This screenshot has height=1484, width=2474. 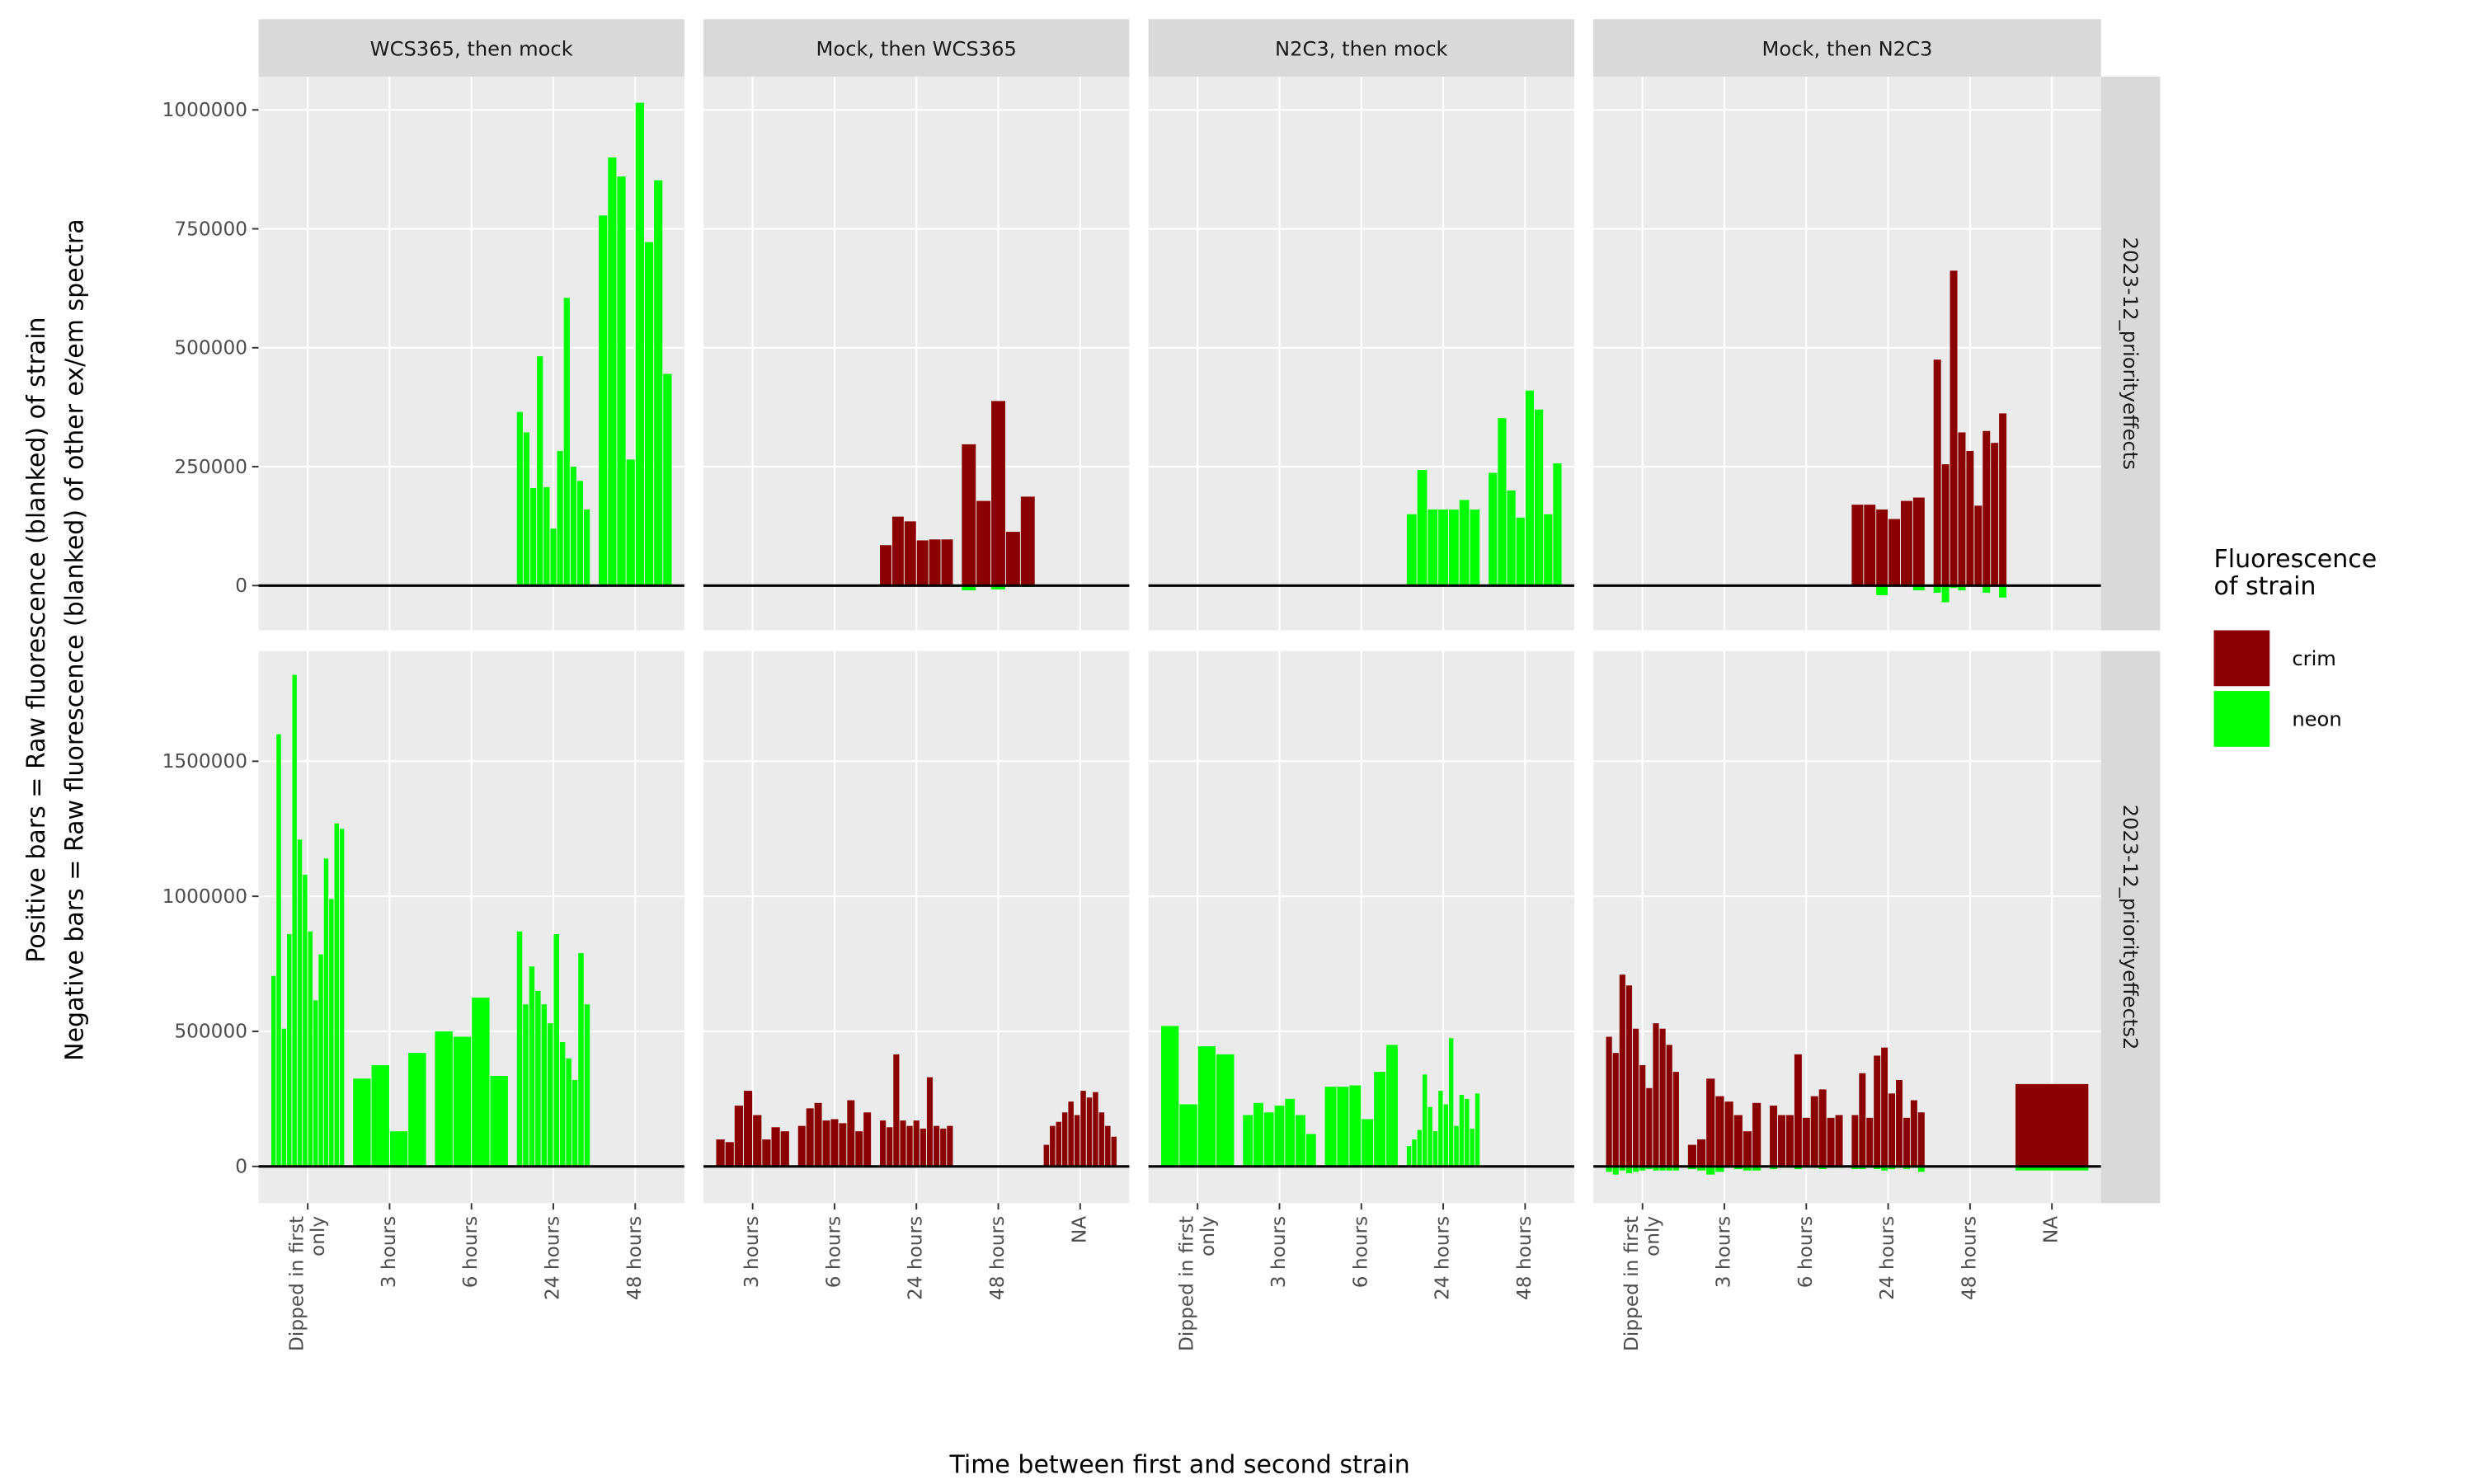 I want to click on x-axis-title: Time between first and second strain, so click(x=1178, y=1464).